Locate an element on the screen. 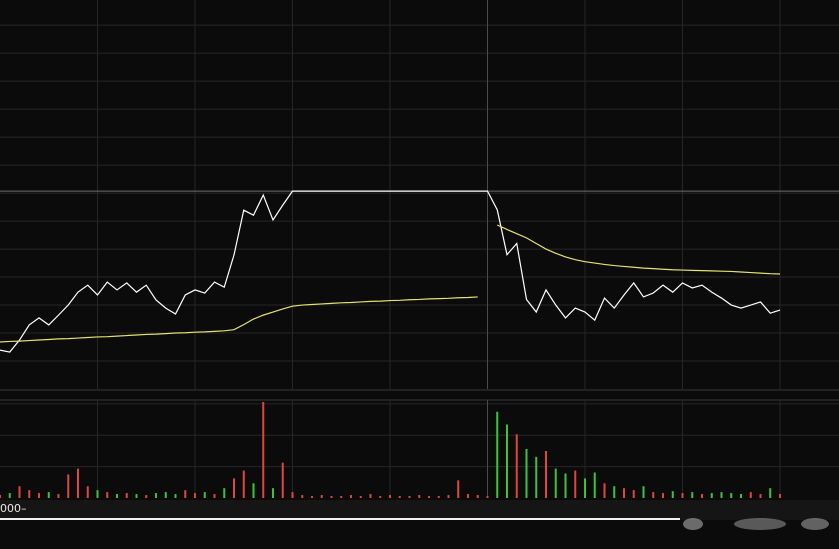 The image size is (839, 549). axis-label: 000– is located at coordinates (13, 508).